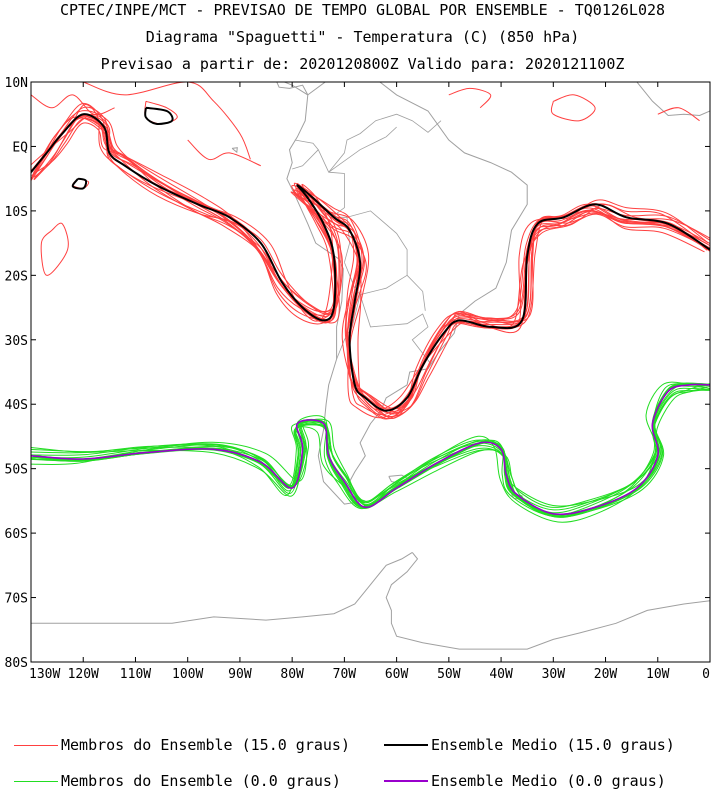 The width and height of the screenshot is (725, 792). What do you see at coordinates (36, 781) in the screenshot?
I see `legend-swatch-green` at bounding box center [36, 781].